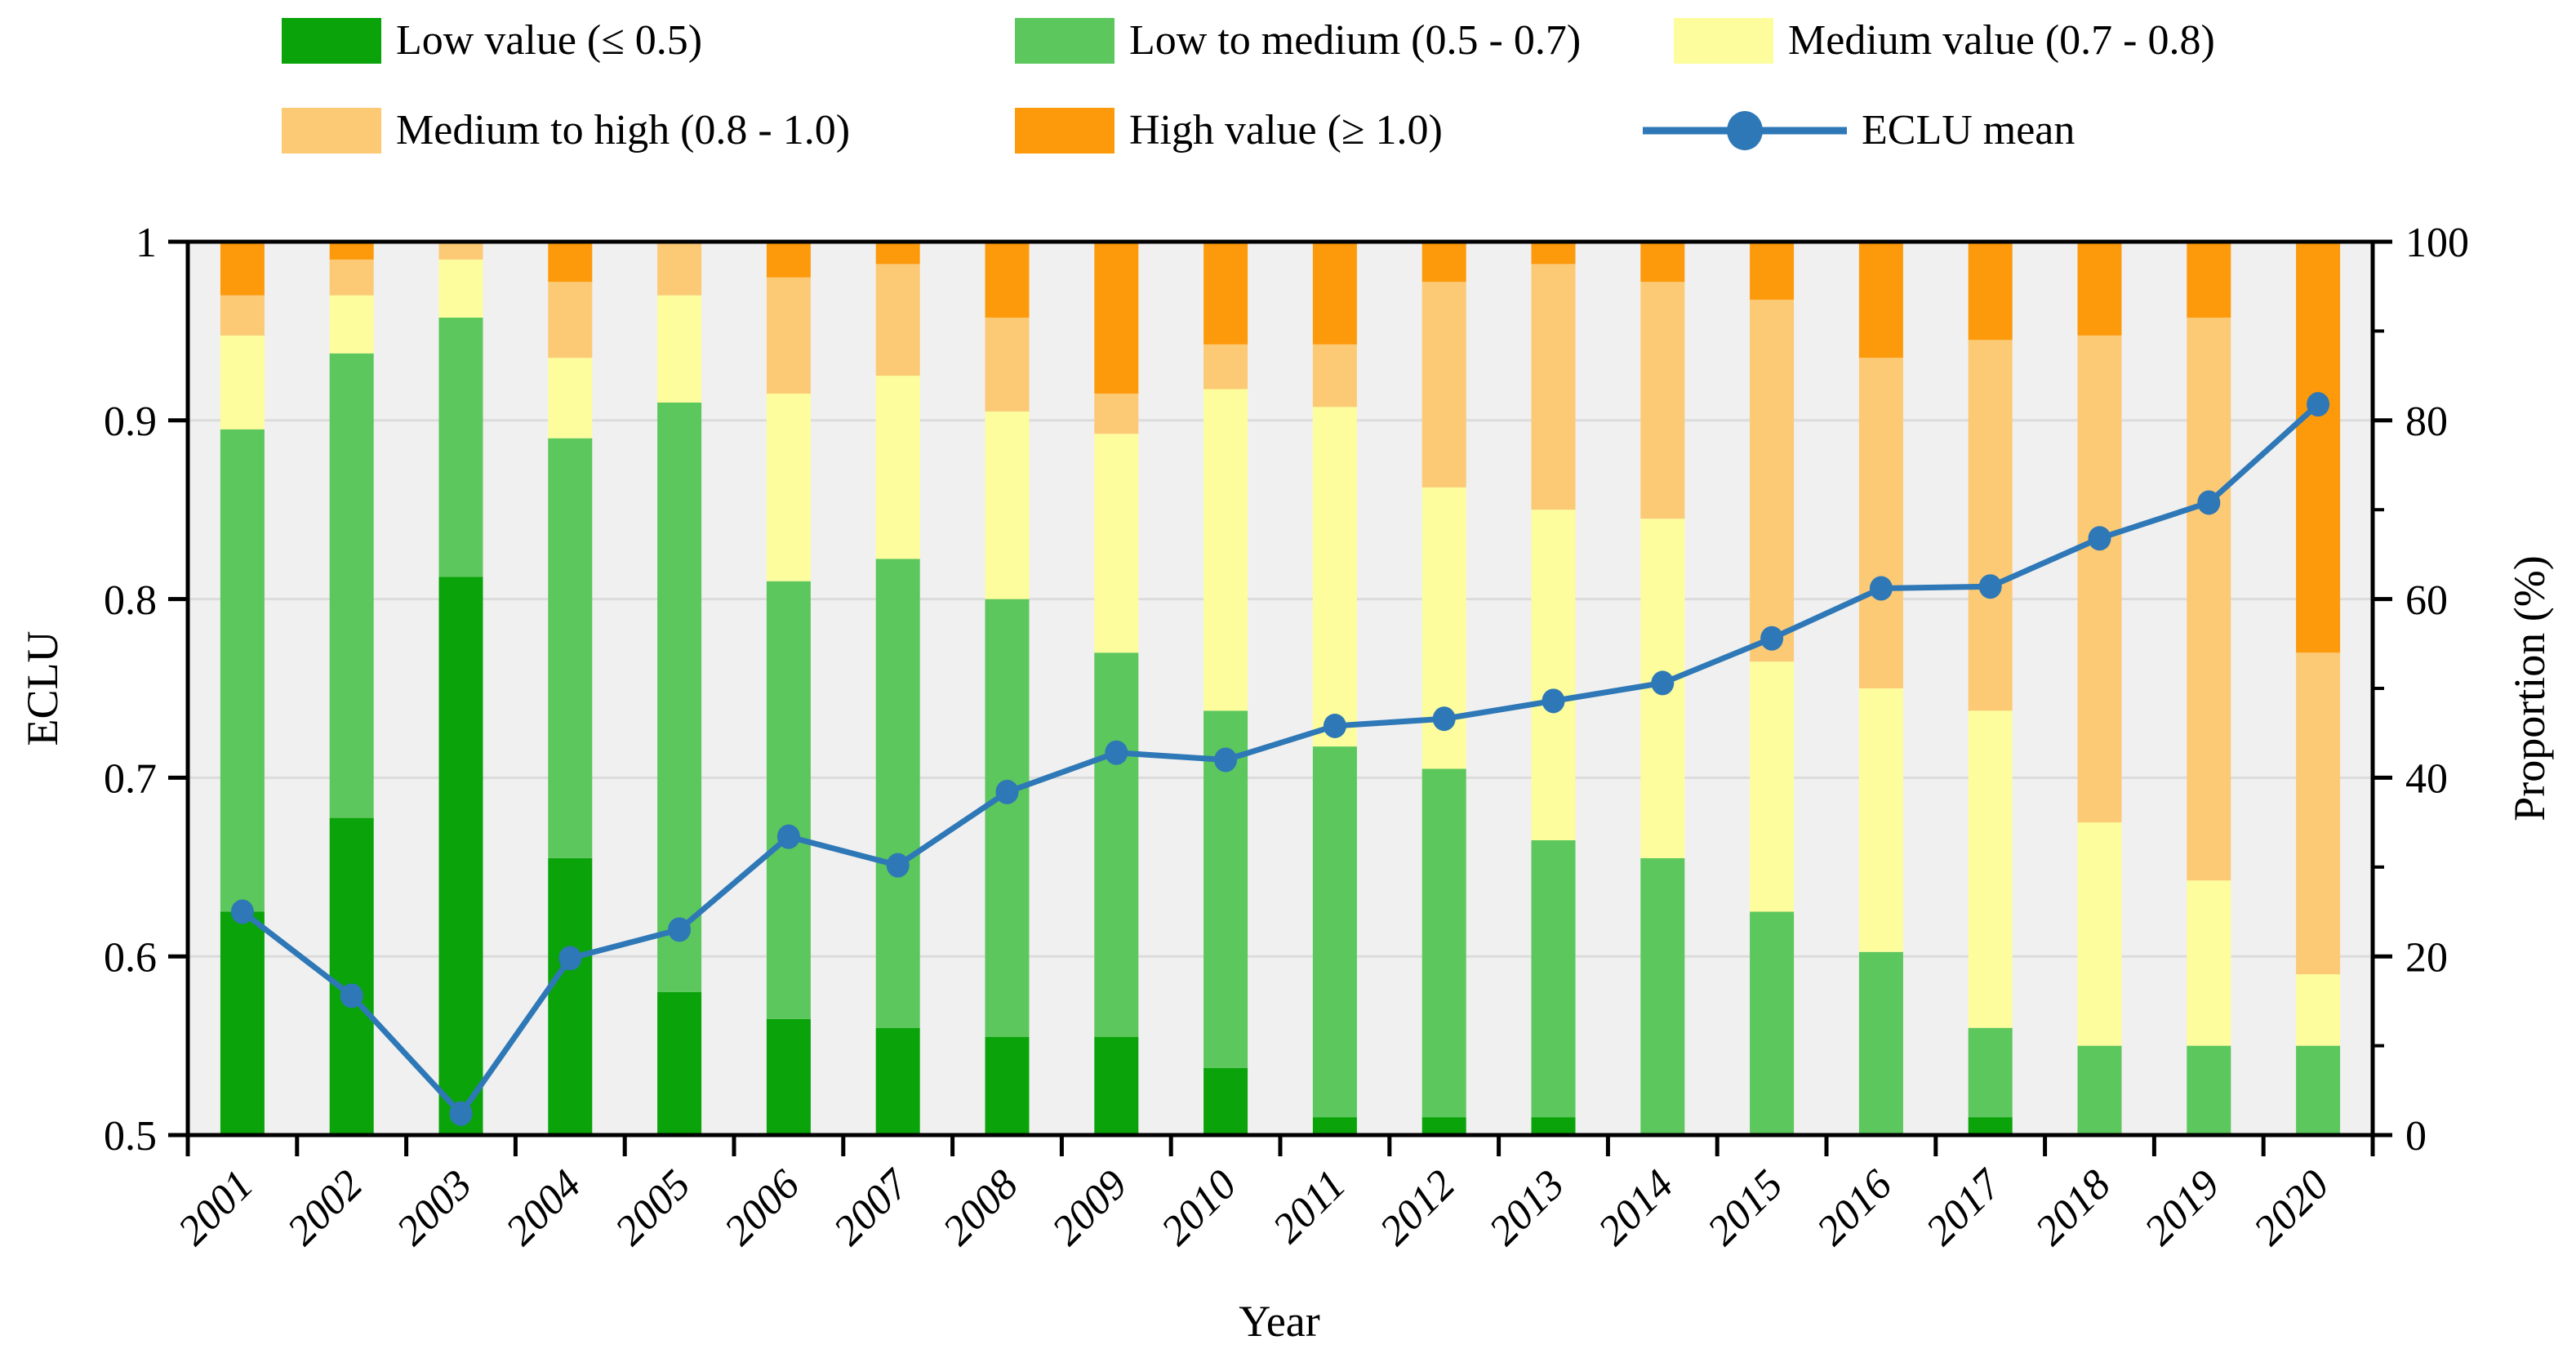 This screenshot has height=1358, width=2576. What do you see at coordinates (2001, 41) in the screenshot?
I see `legend-label: Medium value (0.7 - 0.8)` at bounding box center [2001, 41].